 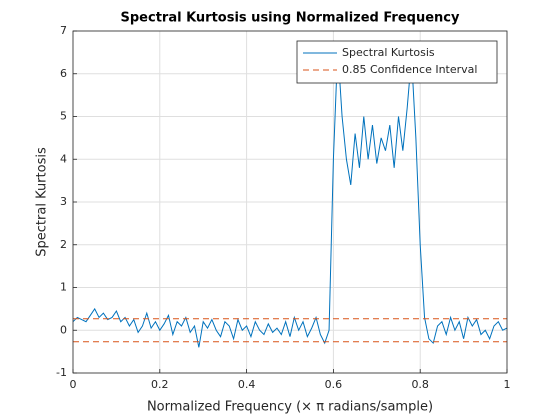 What do you see at coordinates (247, 384) in the screenshot?
I see `x-tick-label: 0.4` at bounding box center [247, 384].